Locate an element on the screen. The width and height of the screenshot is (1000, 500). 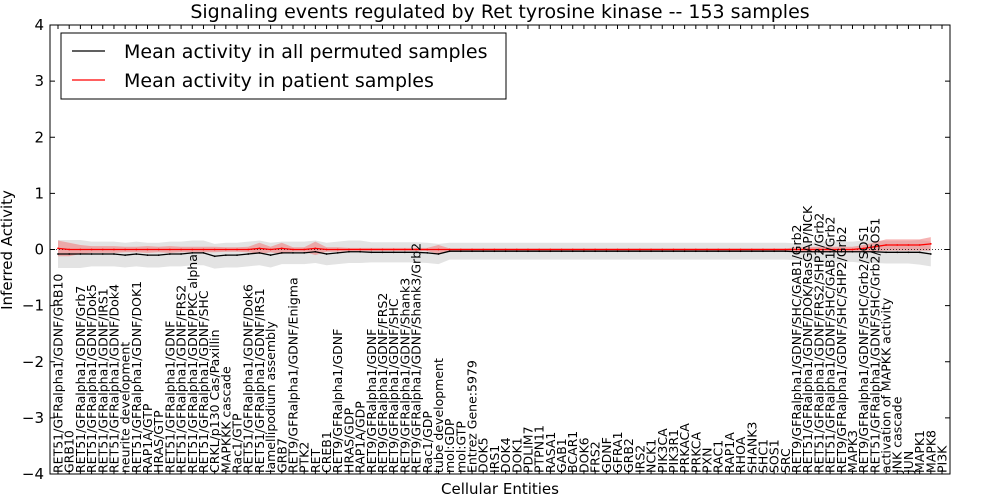
x-tick-label: RET51/GFRalpha1/GDNF/FRS2 is located at coordinates (181, 379).